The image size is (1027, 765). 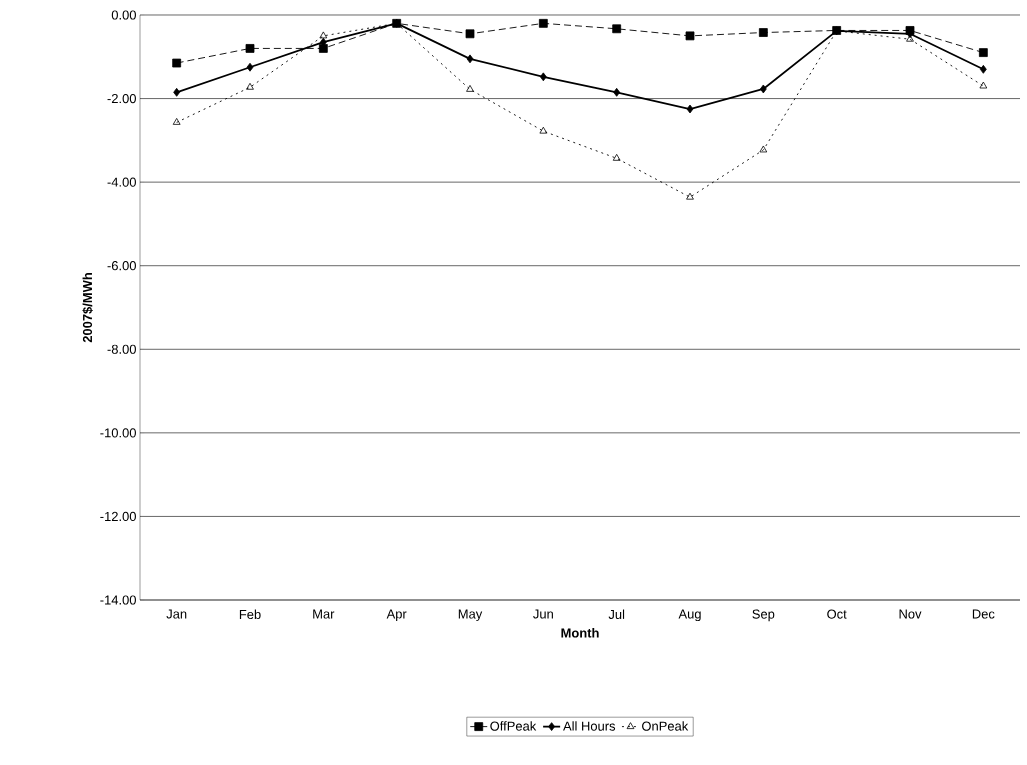 What do you see at coordinates (589, 726) in the screenshot?
I see `legend-label: All Hours` at bounding box center [589, 726].